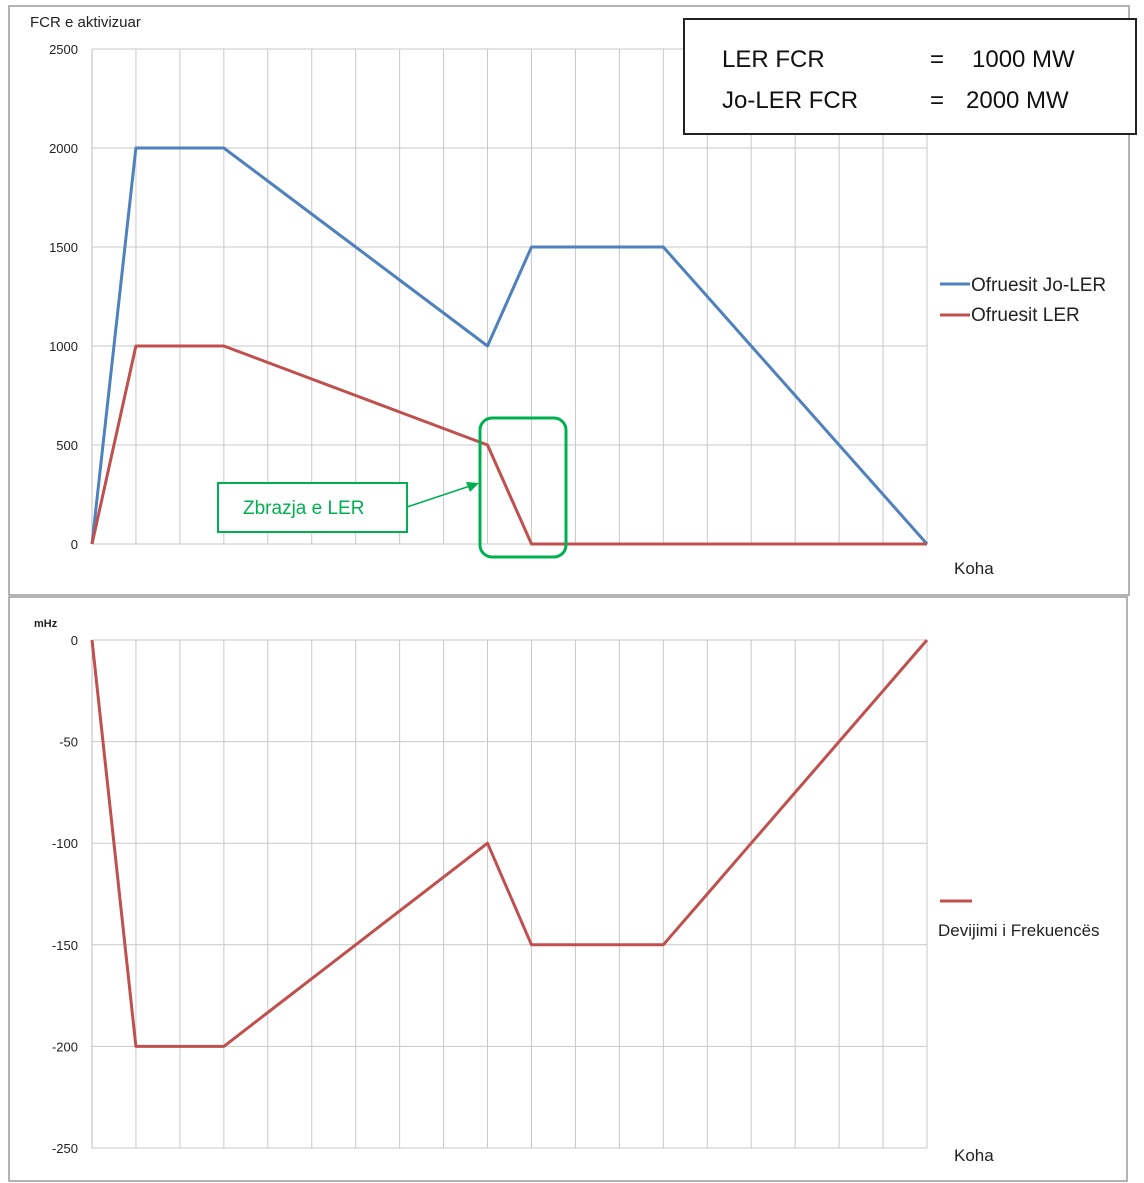 The width and height of the screenshot is (1144, 1183). Describe the element at coordinates (85, 22) in the screenshot. I see `top-y-axis-title: FCR e aktivizuar` at that location.